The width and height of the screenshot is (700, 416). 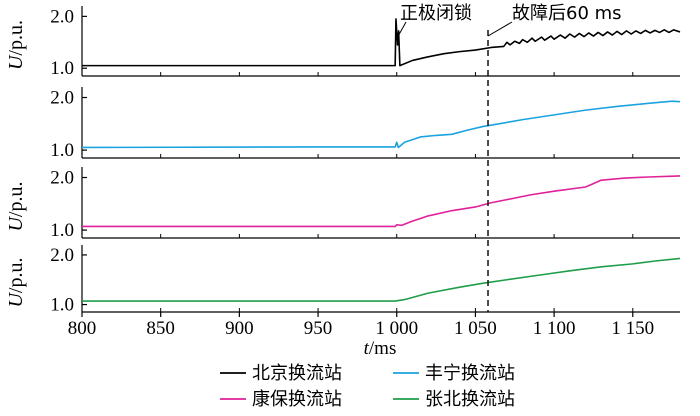 I want to click on x-tick-label: 1 000, so click(x=396, y=328).